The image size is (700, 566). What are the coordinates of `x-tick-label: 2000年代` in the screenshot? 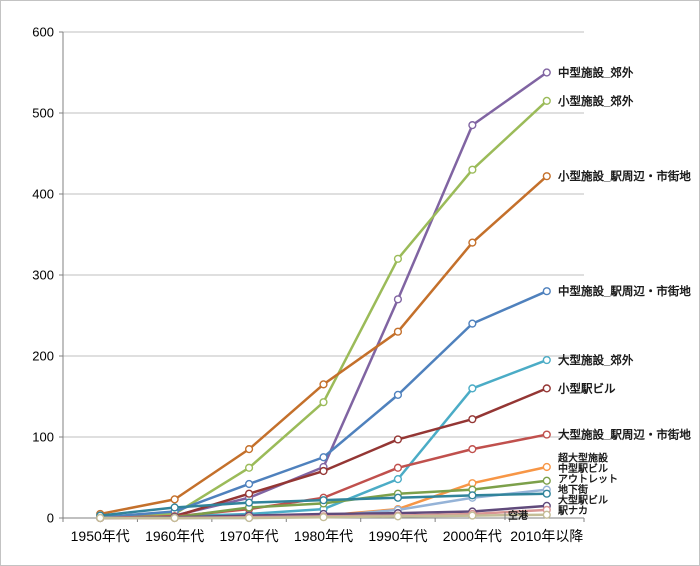 It's located at (472, 536).